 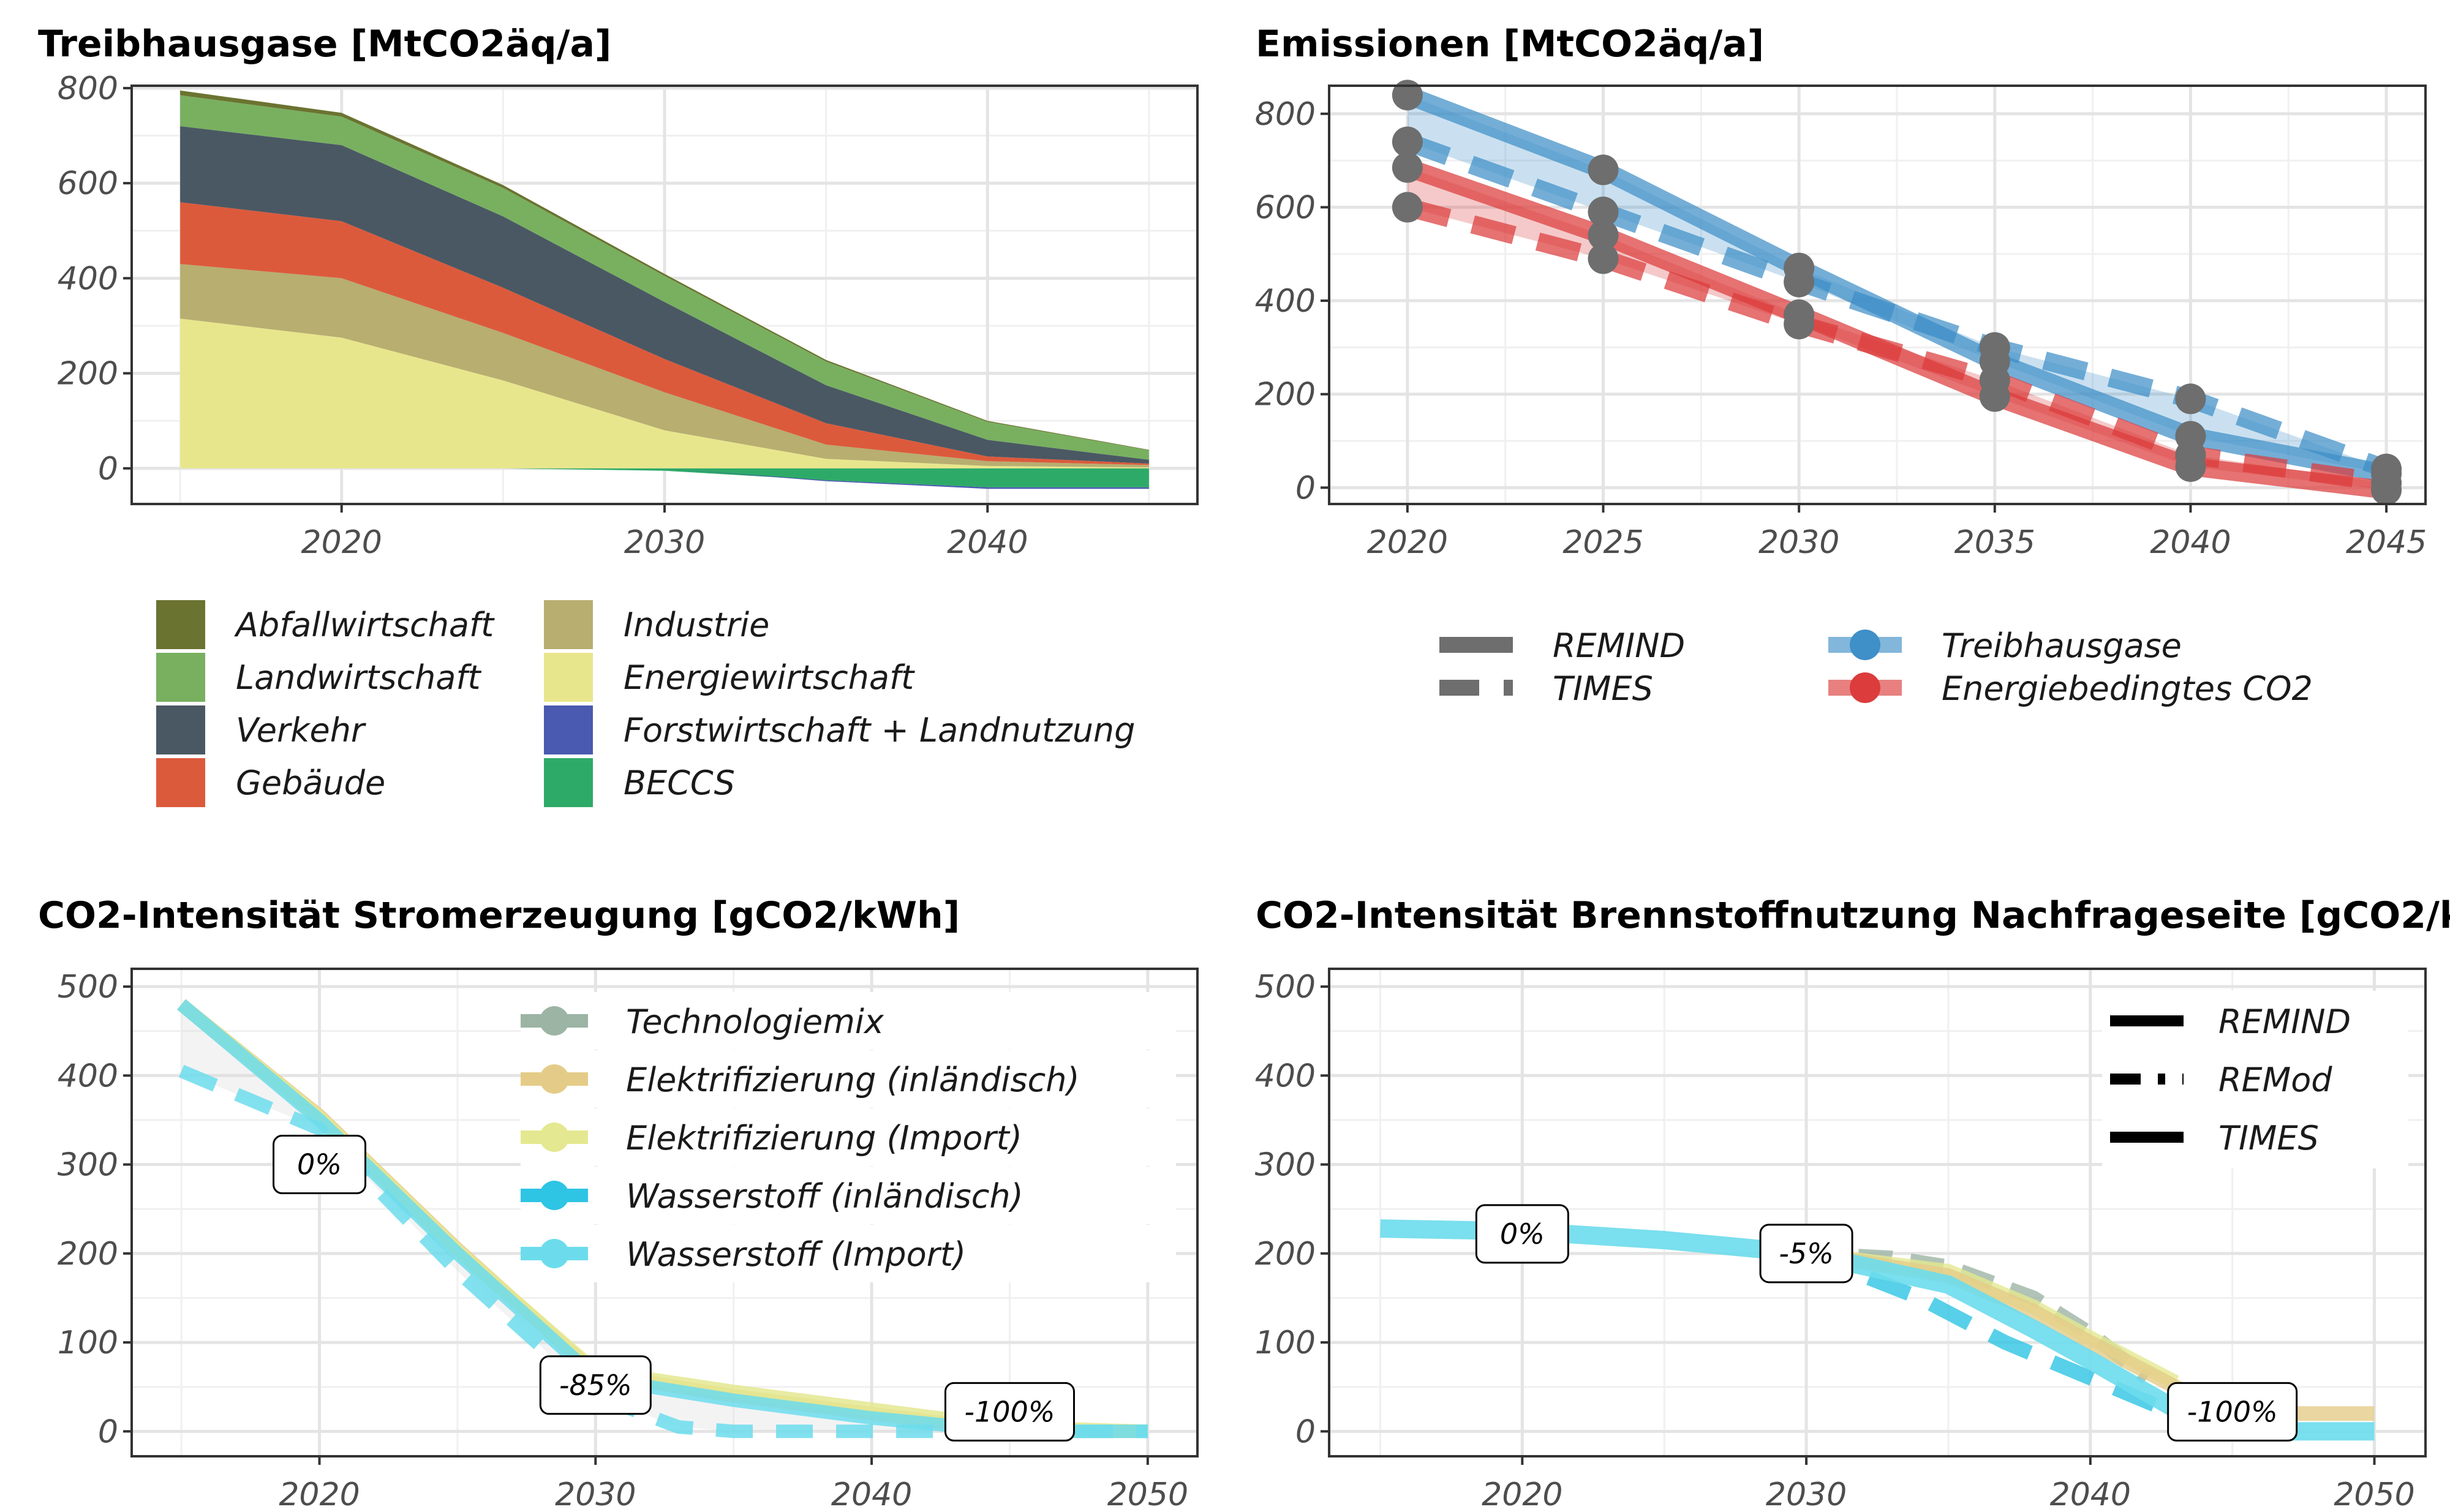 What do you see at coordinates (2128, 688) in the screenshot?
I see `legend-label-energiebedingtes-co2: Energiebedingtes CO2` at bounding box center [2128, 688].